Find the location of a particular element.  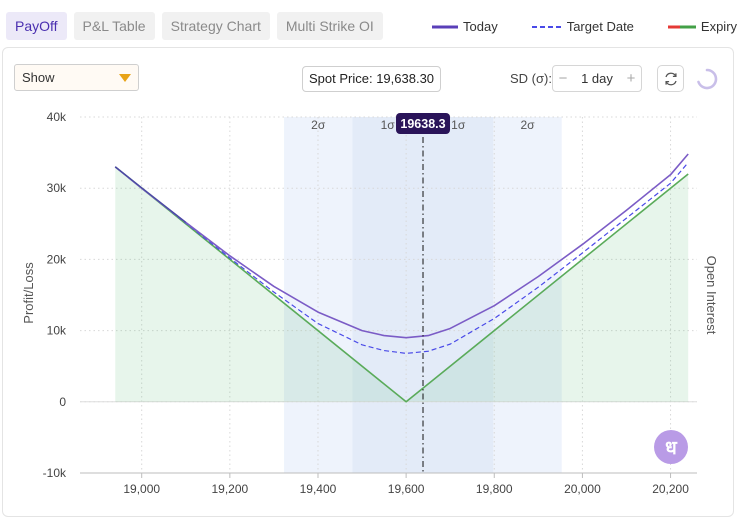

y-tick-label: 0 is located at coordinates (62, 402).